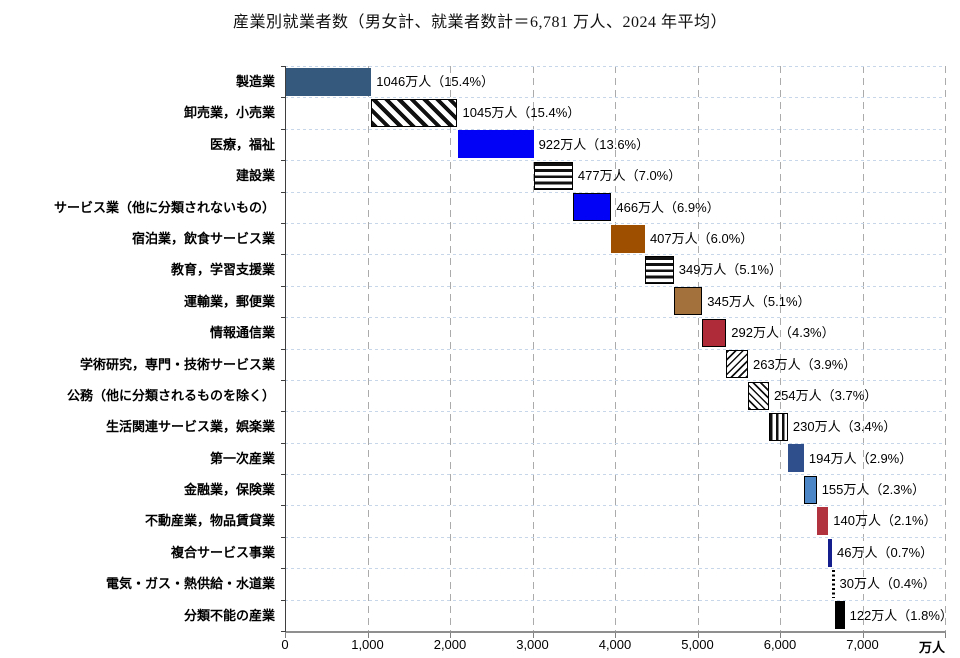  What do you see at coordinates (862, 644) in the screenshot?
I see `x-tick-label-7: 7,000` at bounding box center [862, 644].